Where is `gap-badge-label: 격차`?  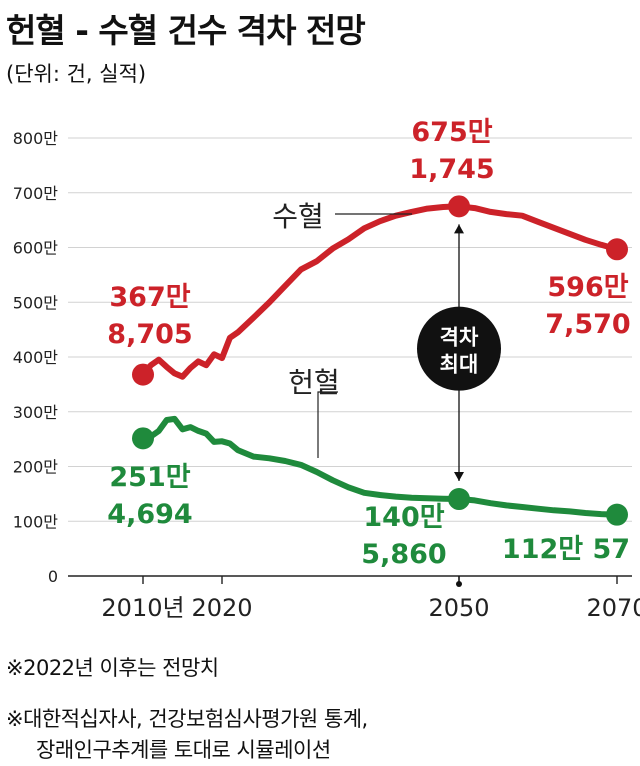
gap-badge-label: 격차 is located at coordinates (459, 338).